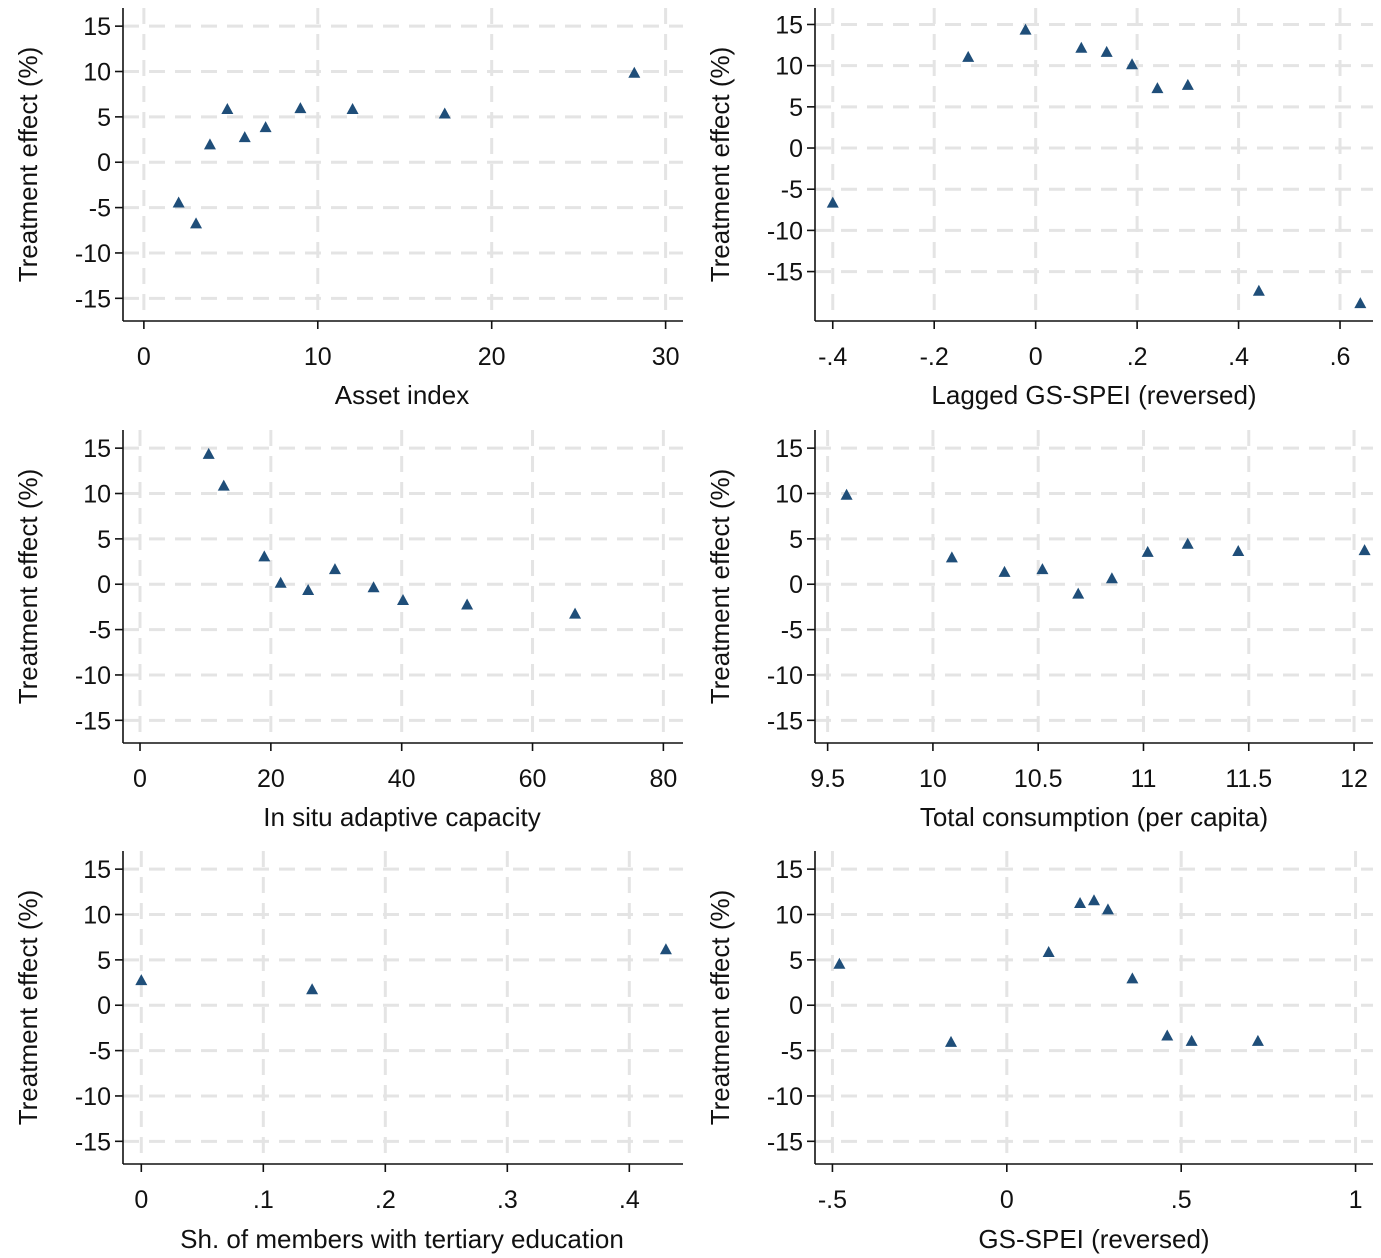 This screenshot has height=1258, width=1381. Describe the element at coordinates (1181, 1200) in the screenshot. I see `x-tick-label: .5` at that location.